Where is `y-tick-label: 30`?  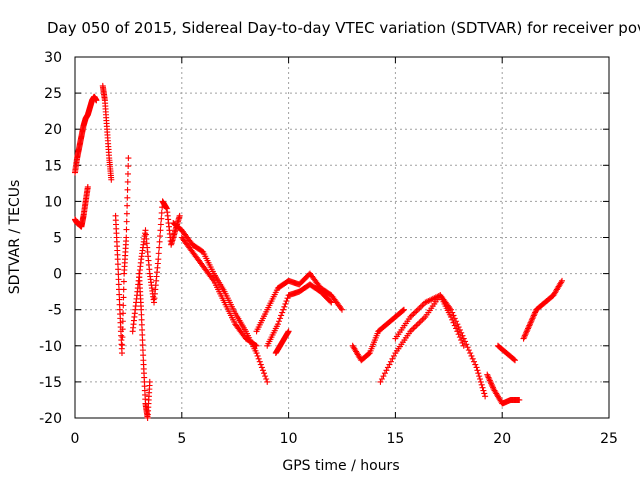 y-tick-label: 30 is located at coordinates (53, 58).